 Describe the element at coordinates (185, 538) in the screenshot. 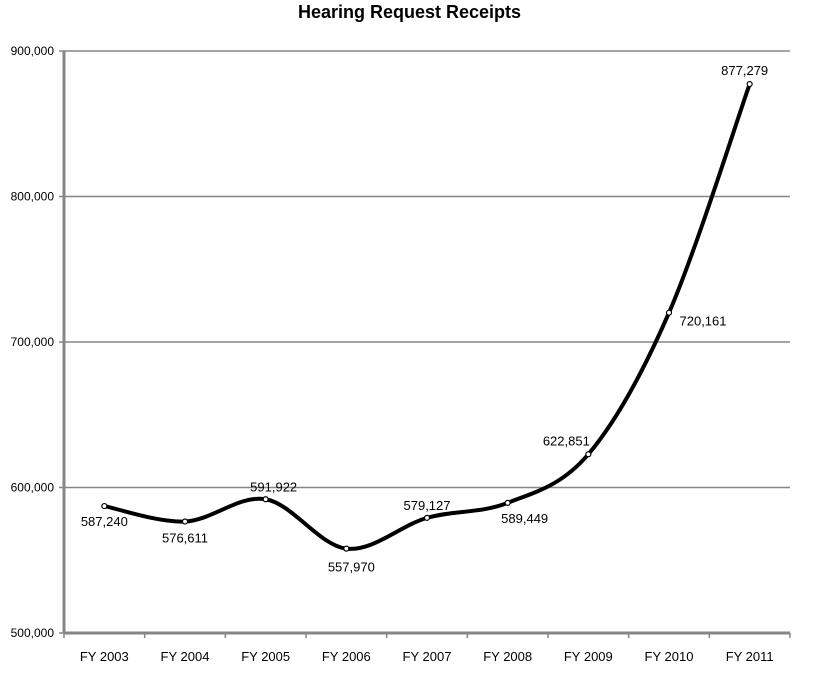

I see `data-label: 576,611` at that location.